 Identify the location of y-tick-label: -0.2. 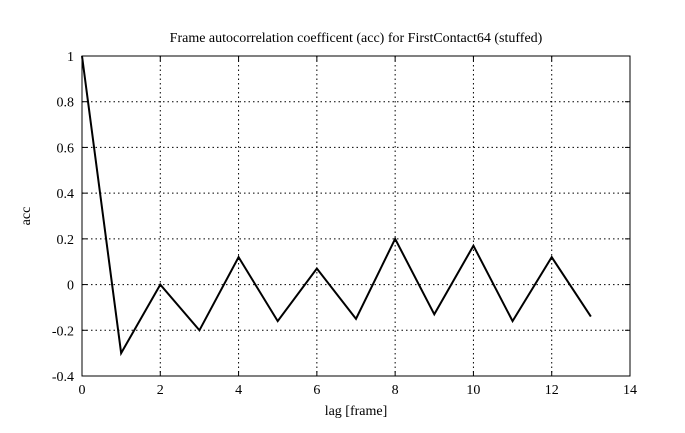
(63, 331).